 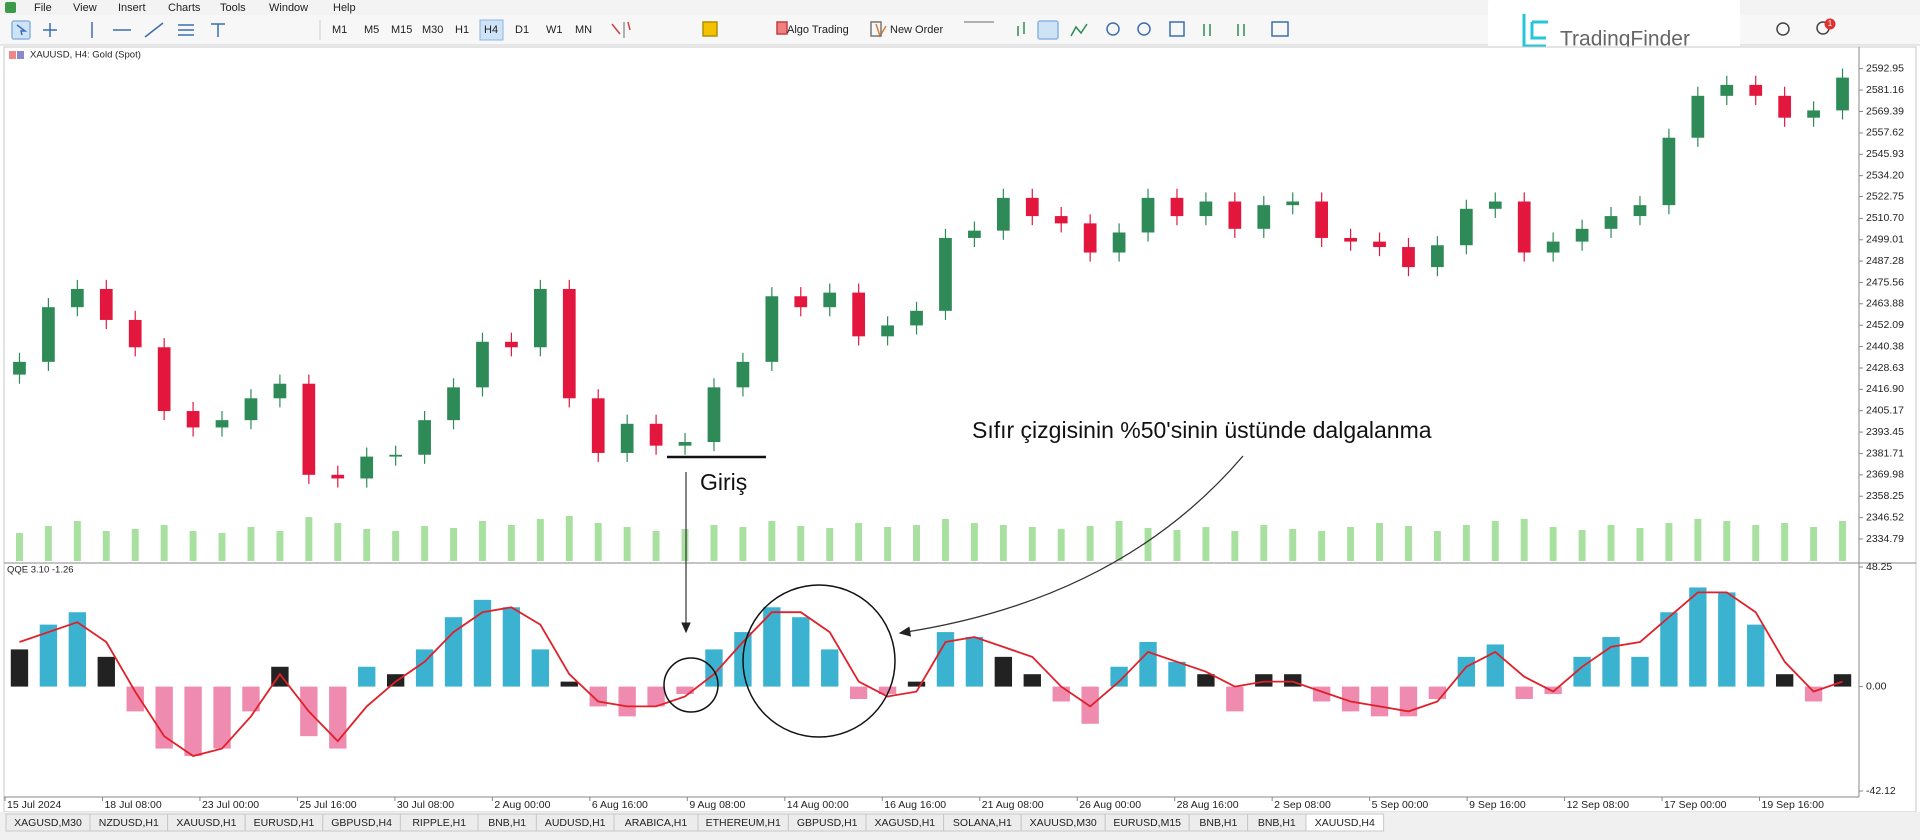 I want to click on x-tick-label: 23 Jul 00:00, so click(x=230, y=805).